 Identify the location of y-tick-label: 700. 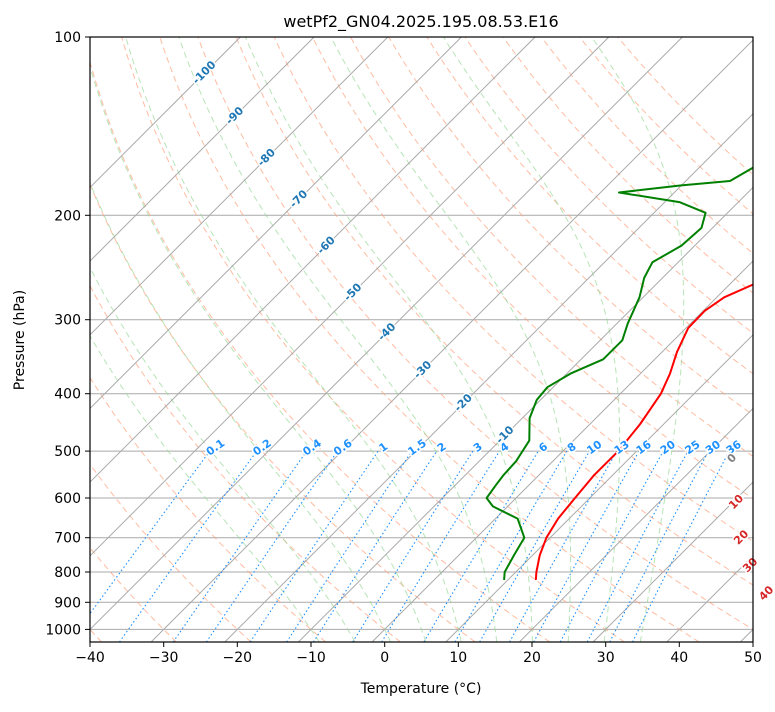
(67, 539).